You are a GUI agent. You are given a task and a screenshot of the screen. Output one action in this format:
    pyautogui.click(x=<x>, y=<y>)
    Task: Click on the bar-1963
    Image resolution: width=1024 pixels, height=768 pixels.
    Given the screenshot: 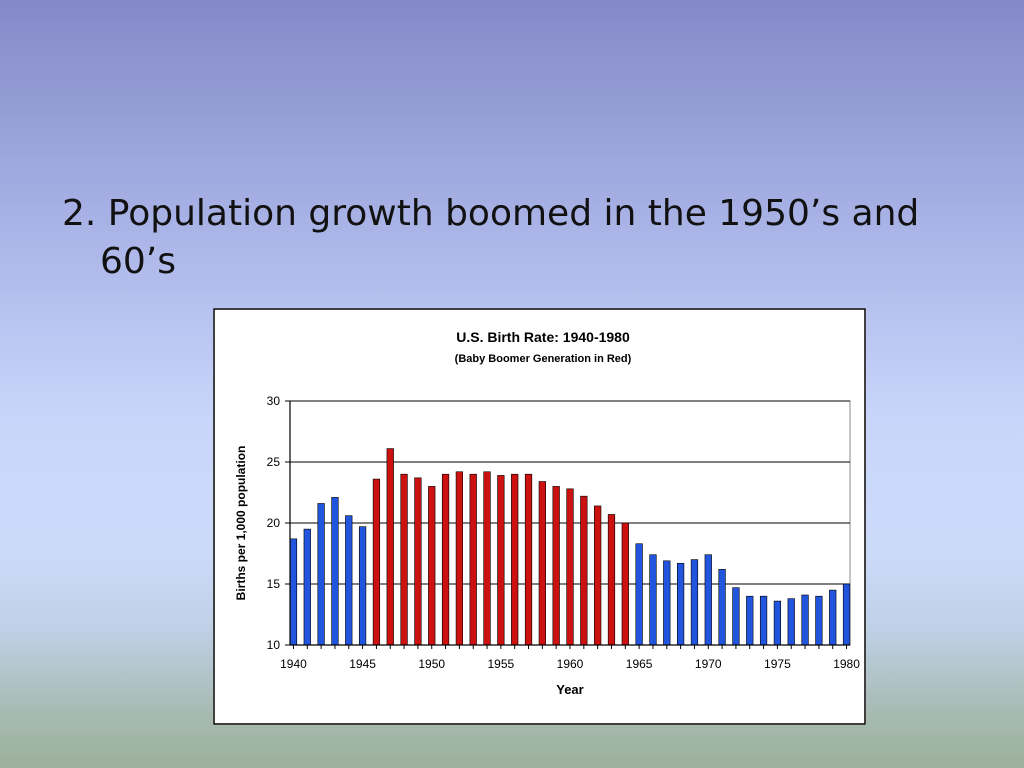 What is the action you would take?
    pyautogui.click(x=611, y=580)
    